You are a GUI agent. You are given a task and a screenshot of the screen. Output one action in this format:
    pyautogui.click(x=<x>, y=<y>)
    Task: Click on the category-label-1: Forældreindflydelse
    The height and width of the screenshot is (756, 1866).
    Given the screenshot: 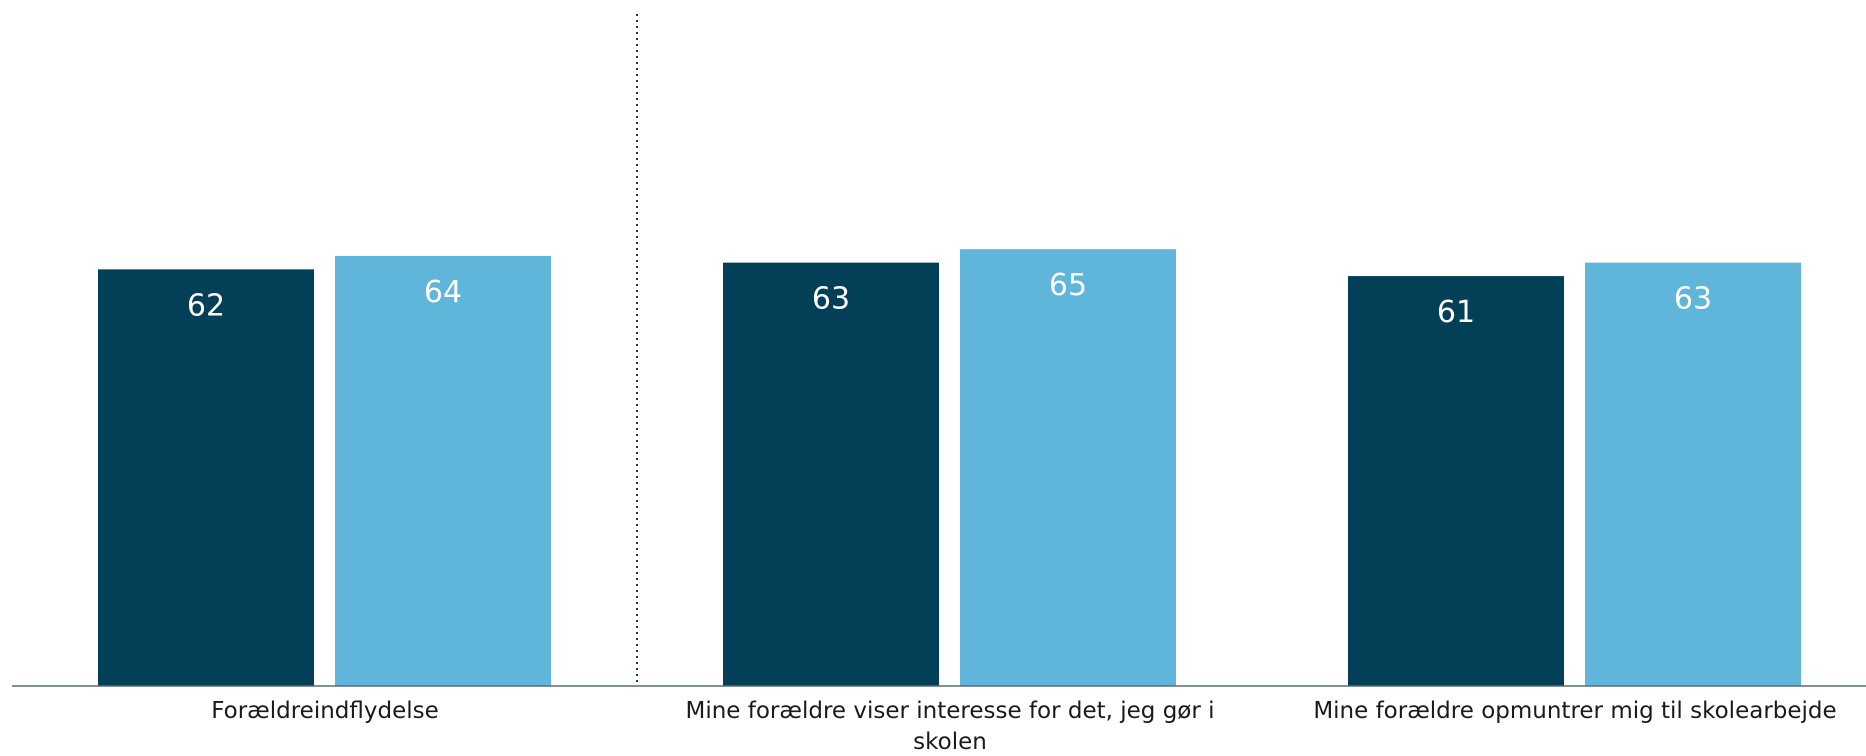 What is the action you would take?
    pyautogui.click(x=325, y=711)
    